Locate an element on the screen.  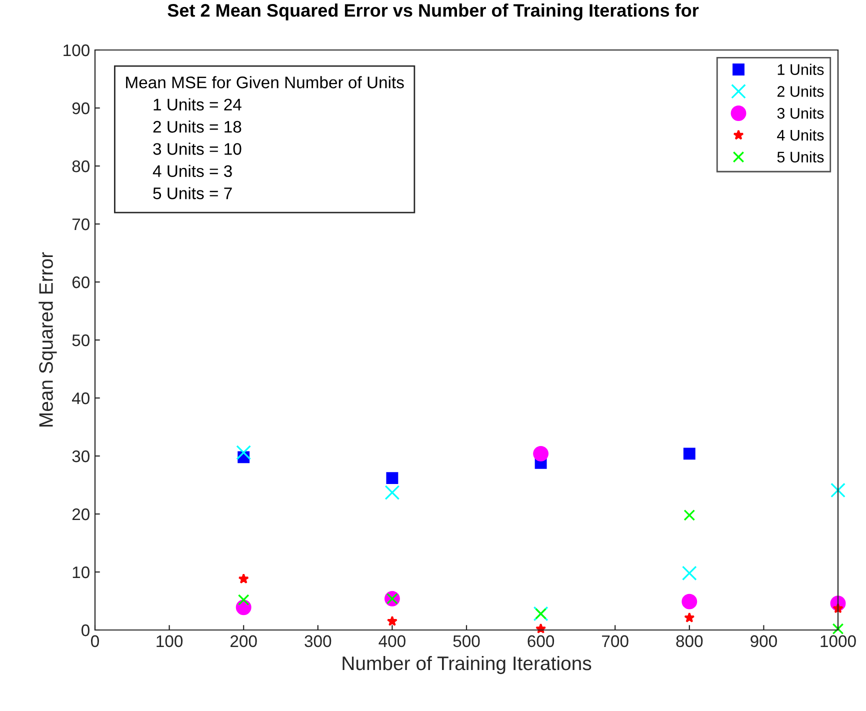
legend-label: 3 Units is located at coordinates (800, 113).